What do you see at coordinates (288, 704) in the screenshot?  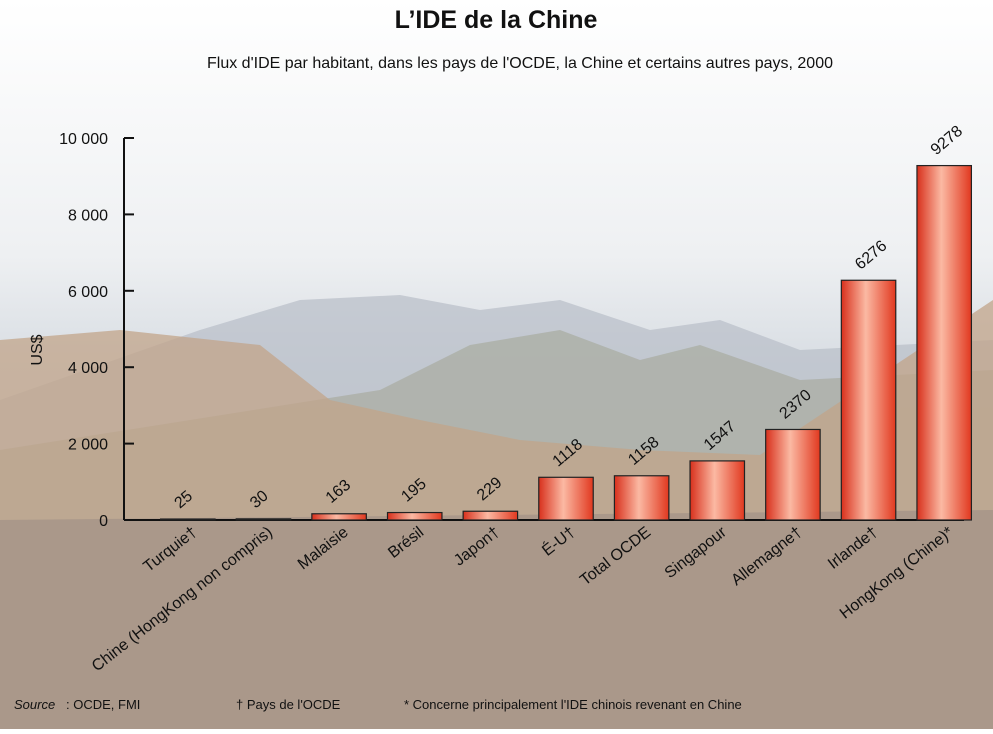 I see `footnote: † Pays de l'OCDE` at bounding box center [288, 704].